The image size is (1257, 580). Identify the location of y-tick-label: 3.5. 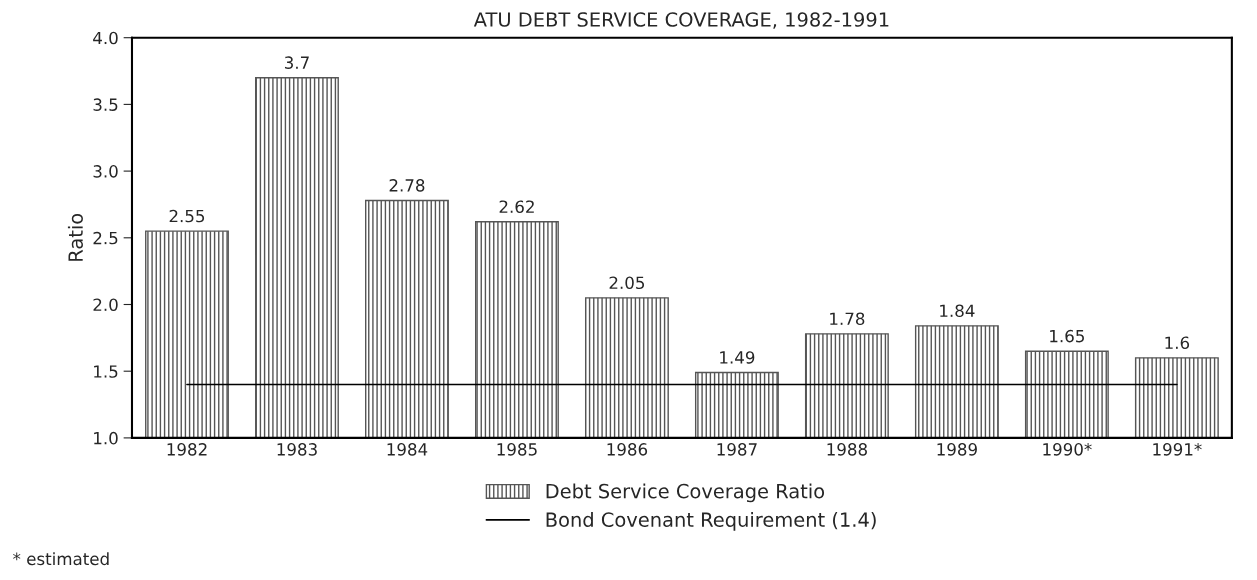
(105, 104).